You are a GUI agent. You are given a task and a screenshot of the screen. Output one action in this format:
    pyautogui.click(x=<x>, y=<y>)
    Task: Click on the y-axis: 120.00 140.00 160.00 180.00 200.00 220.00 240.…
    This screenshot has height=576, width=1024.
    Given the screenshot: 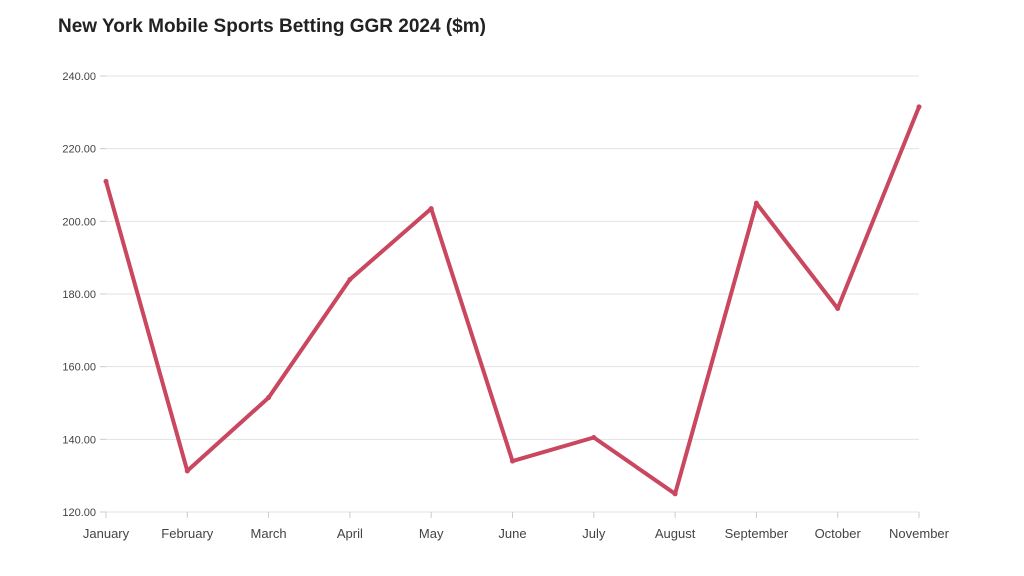 What is the action you would take?
    pyautogui.click(x=84, y=295)
    